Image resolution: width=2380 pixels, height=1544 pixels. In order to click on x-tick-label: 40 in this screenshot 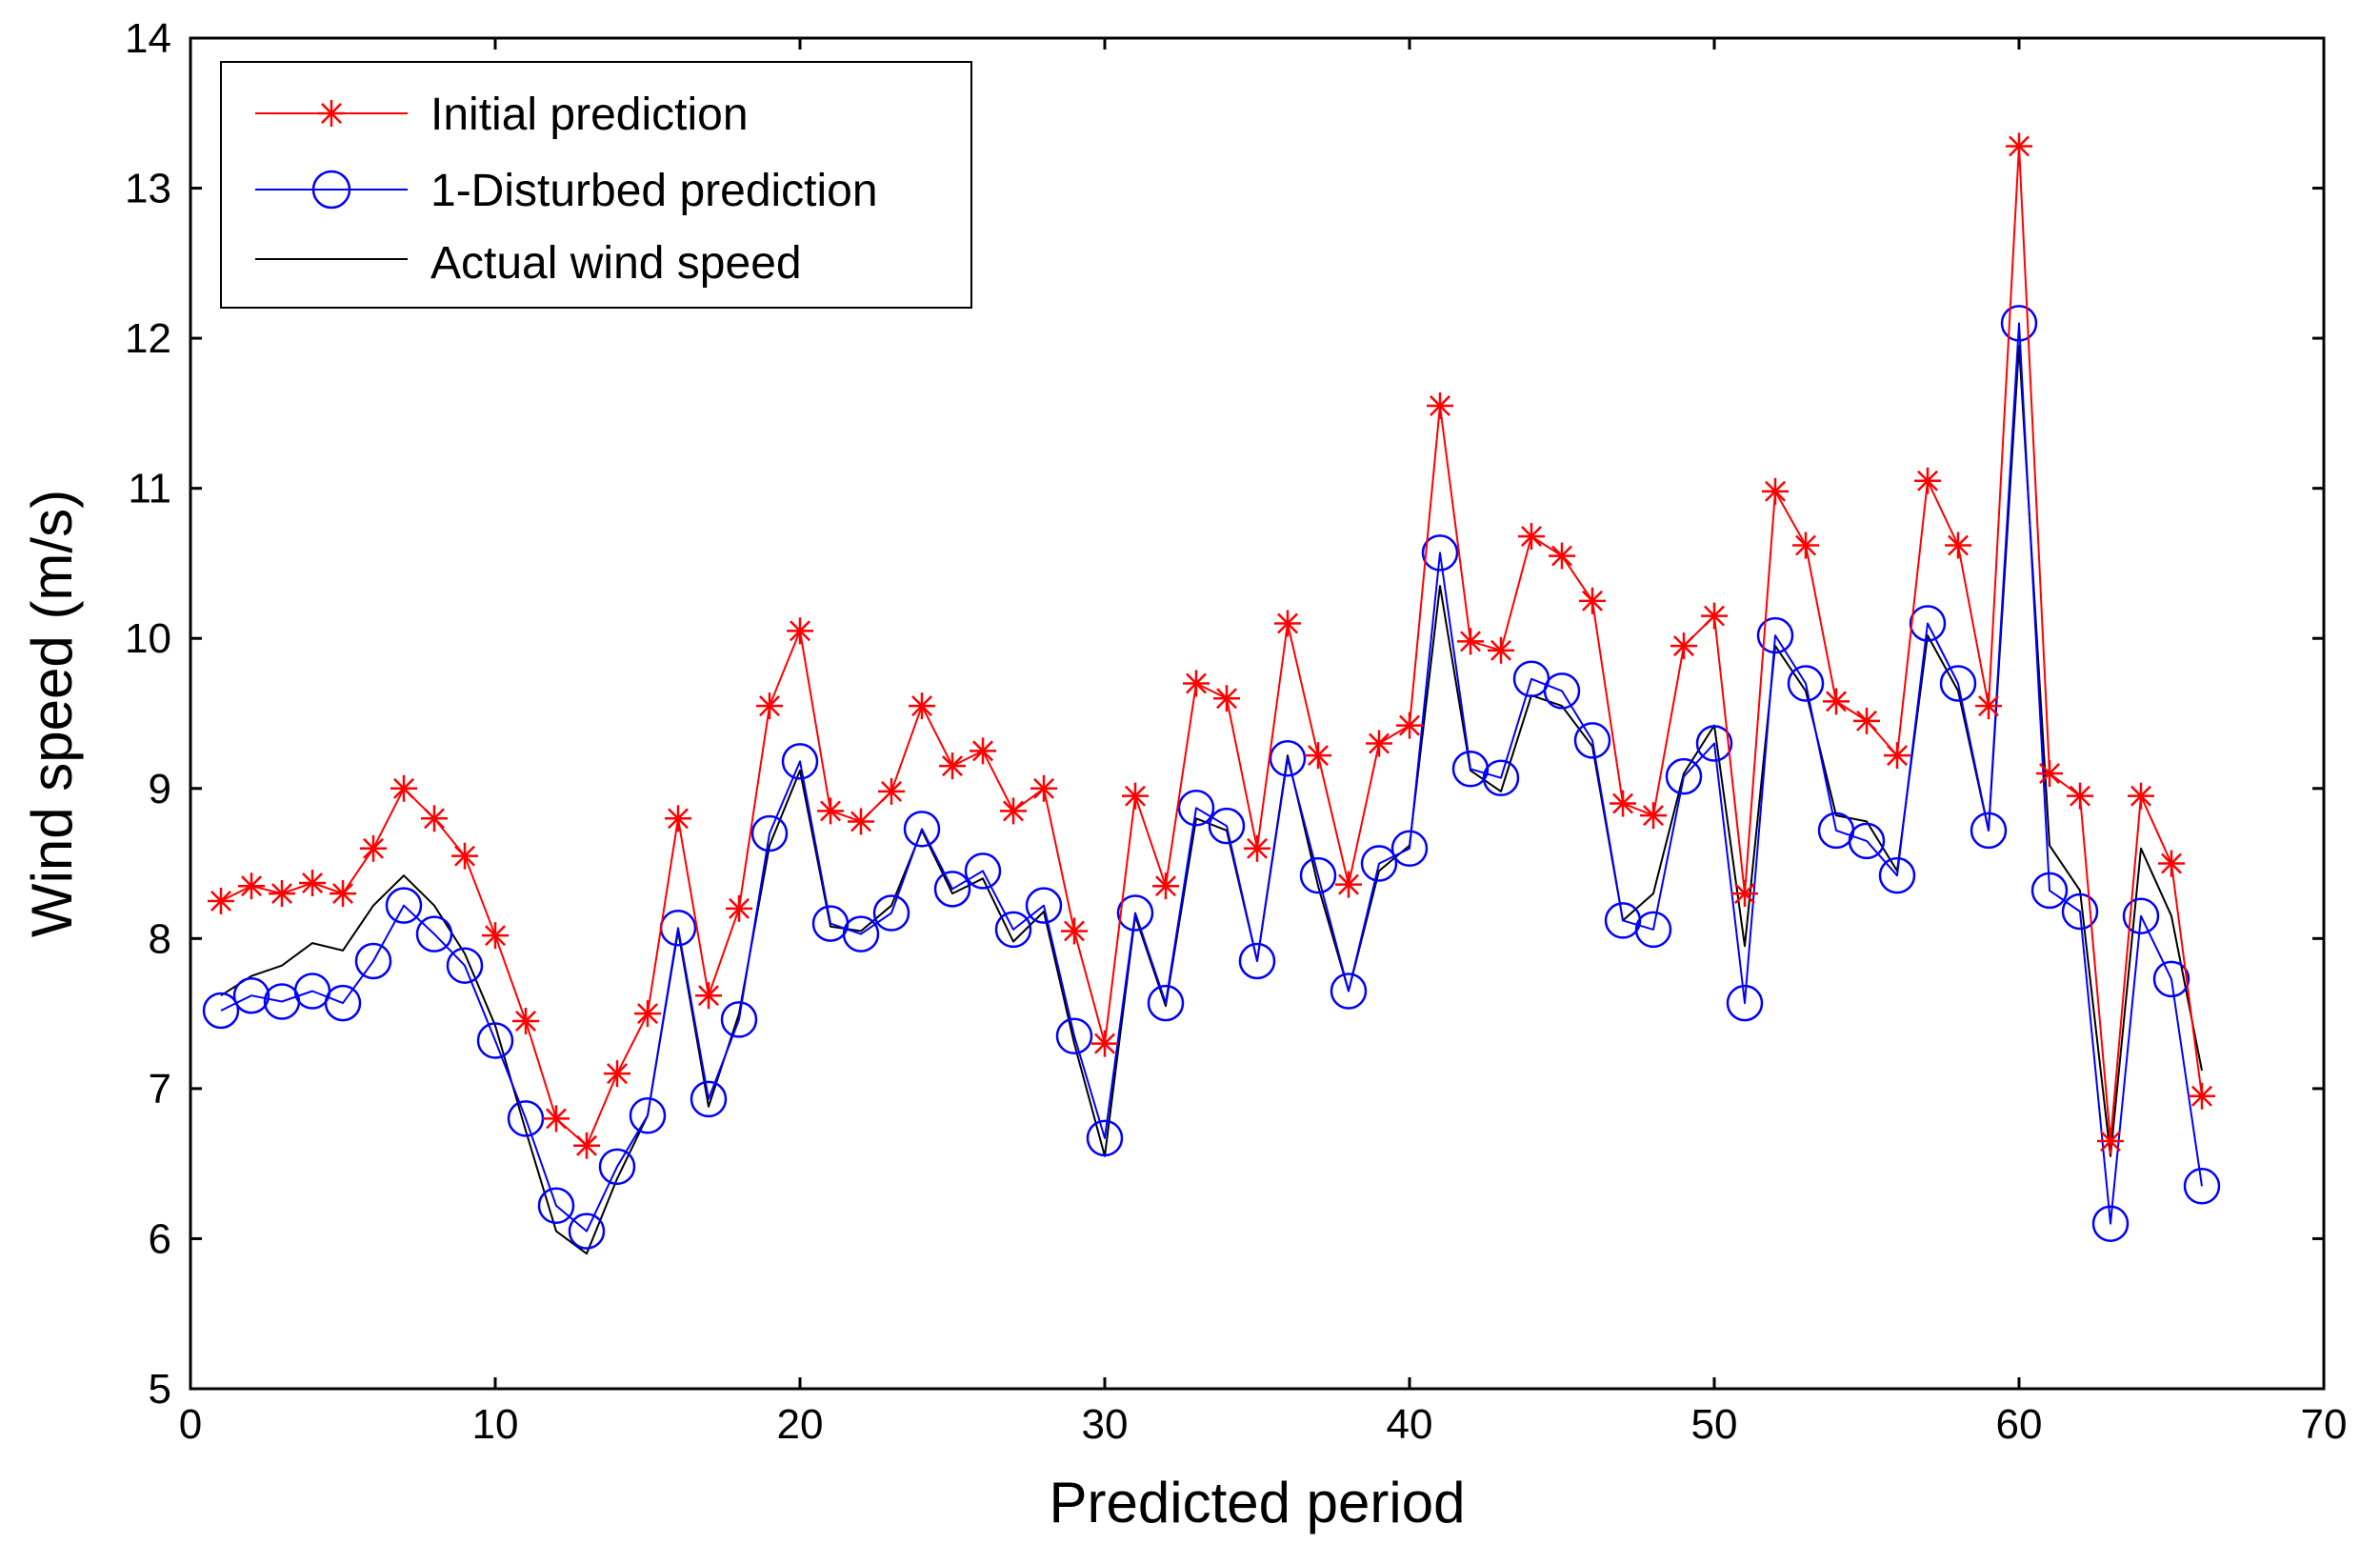, I will do `click(1410, 1424)`.